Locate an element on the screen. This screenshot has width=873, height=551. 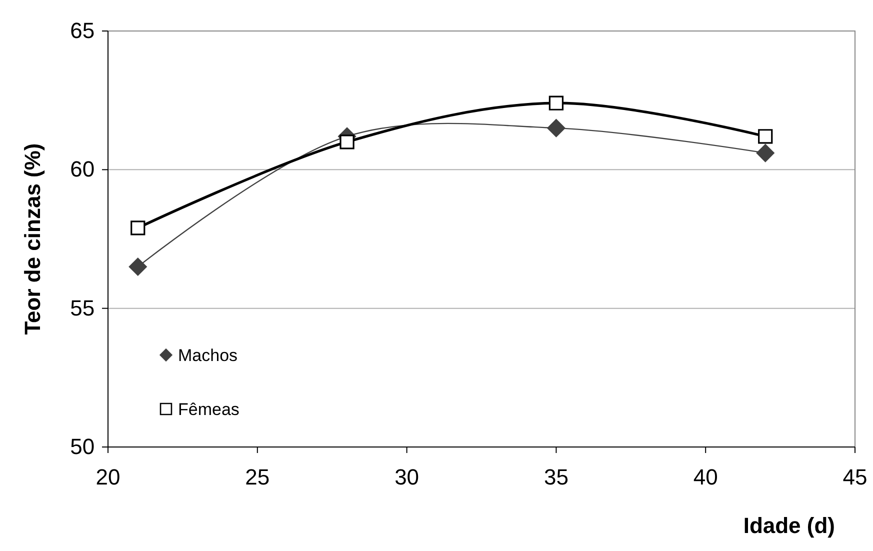
y-tick-label: 50 is located at coordinates (82, 447).